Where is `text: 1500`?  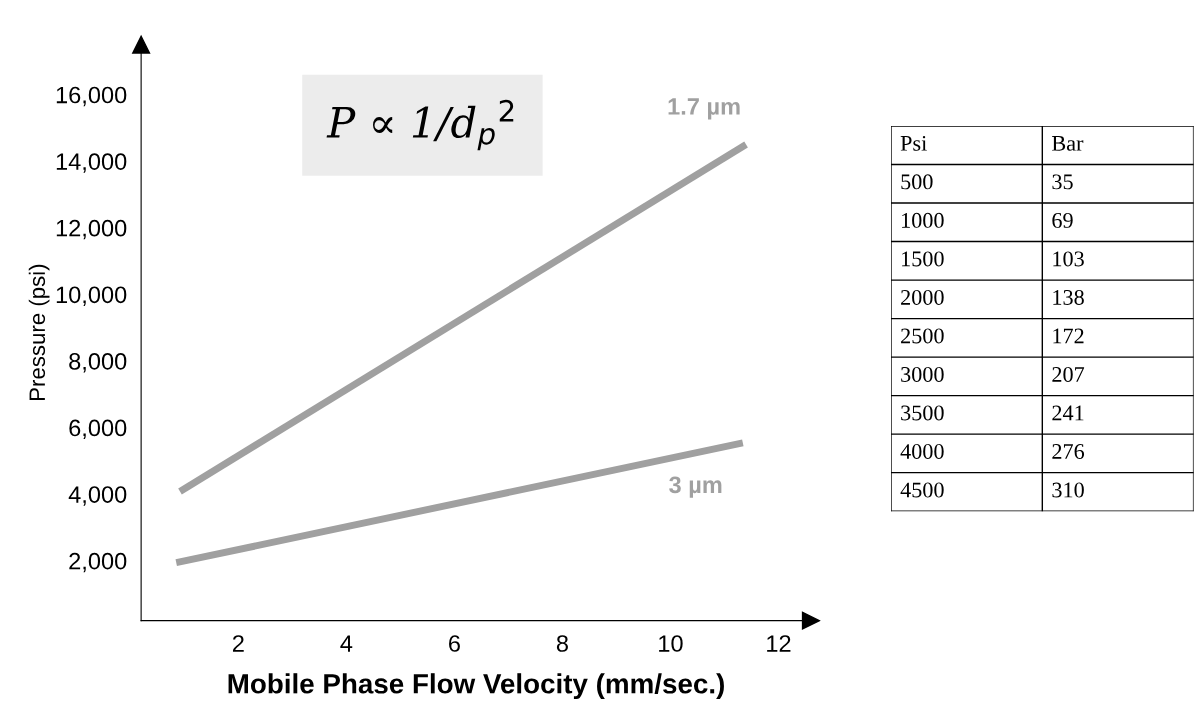
text: 1500 is located at coordinates (923, 259).